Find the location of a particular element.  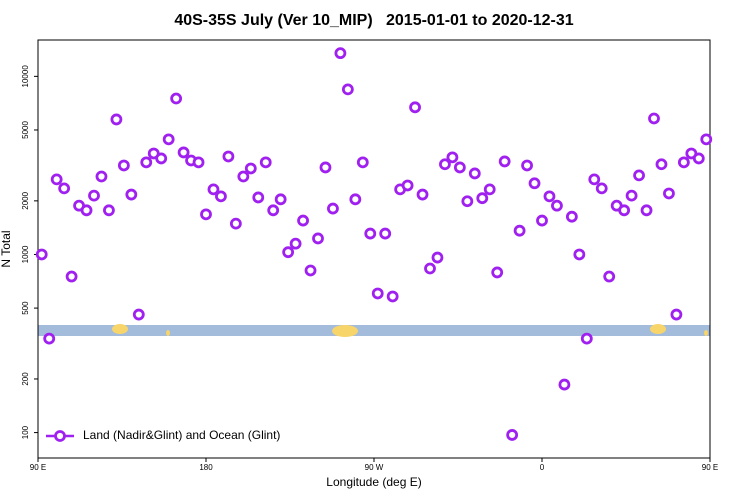

land-shapes is located at coordinates (410, 330).